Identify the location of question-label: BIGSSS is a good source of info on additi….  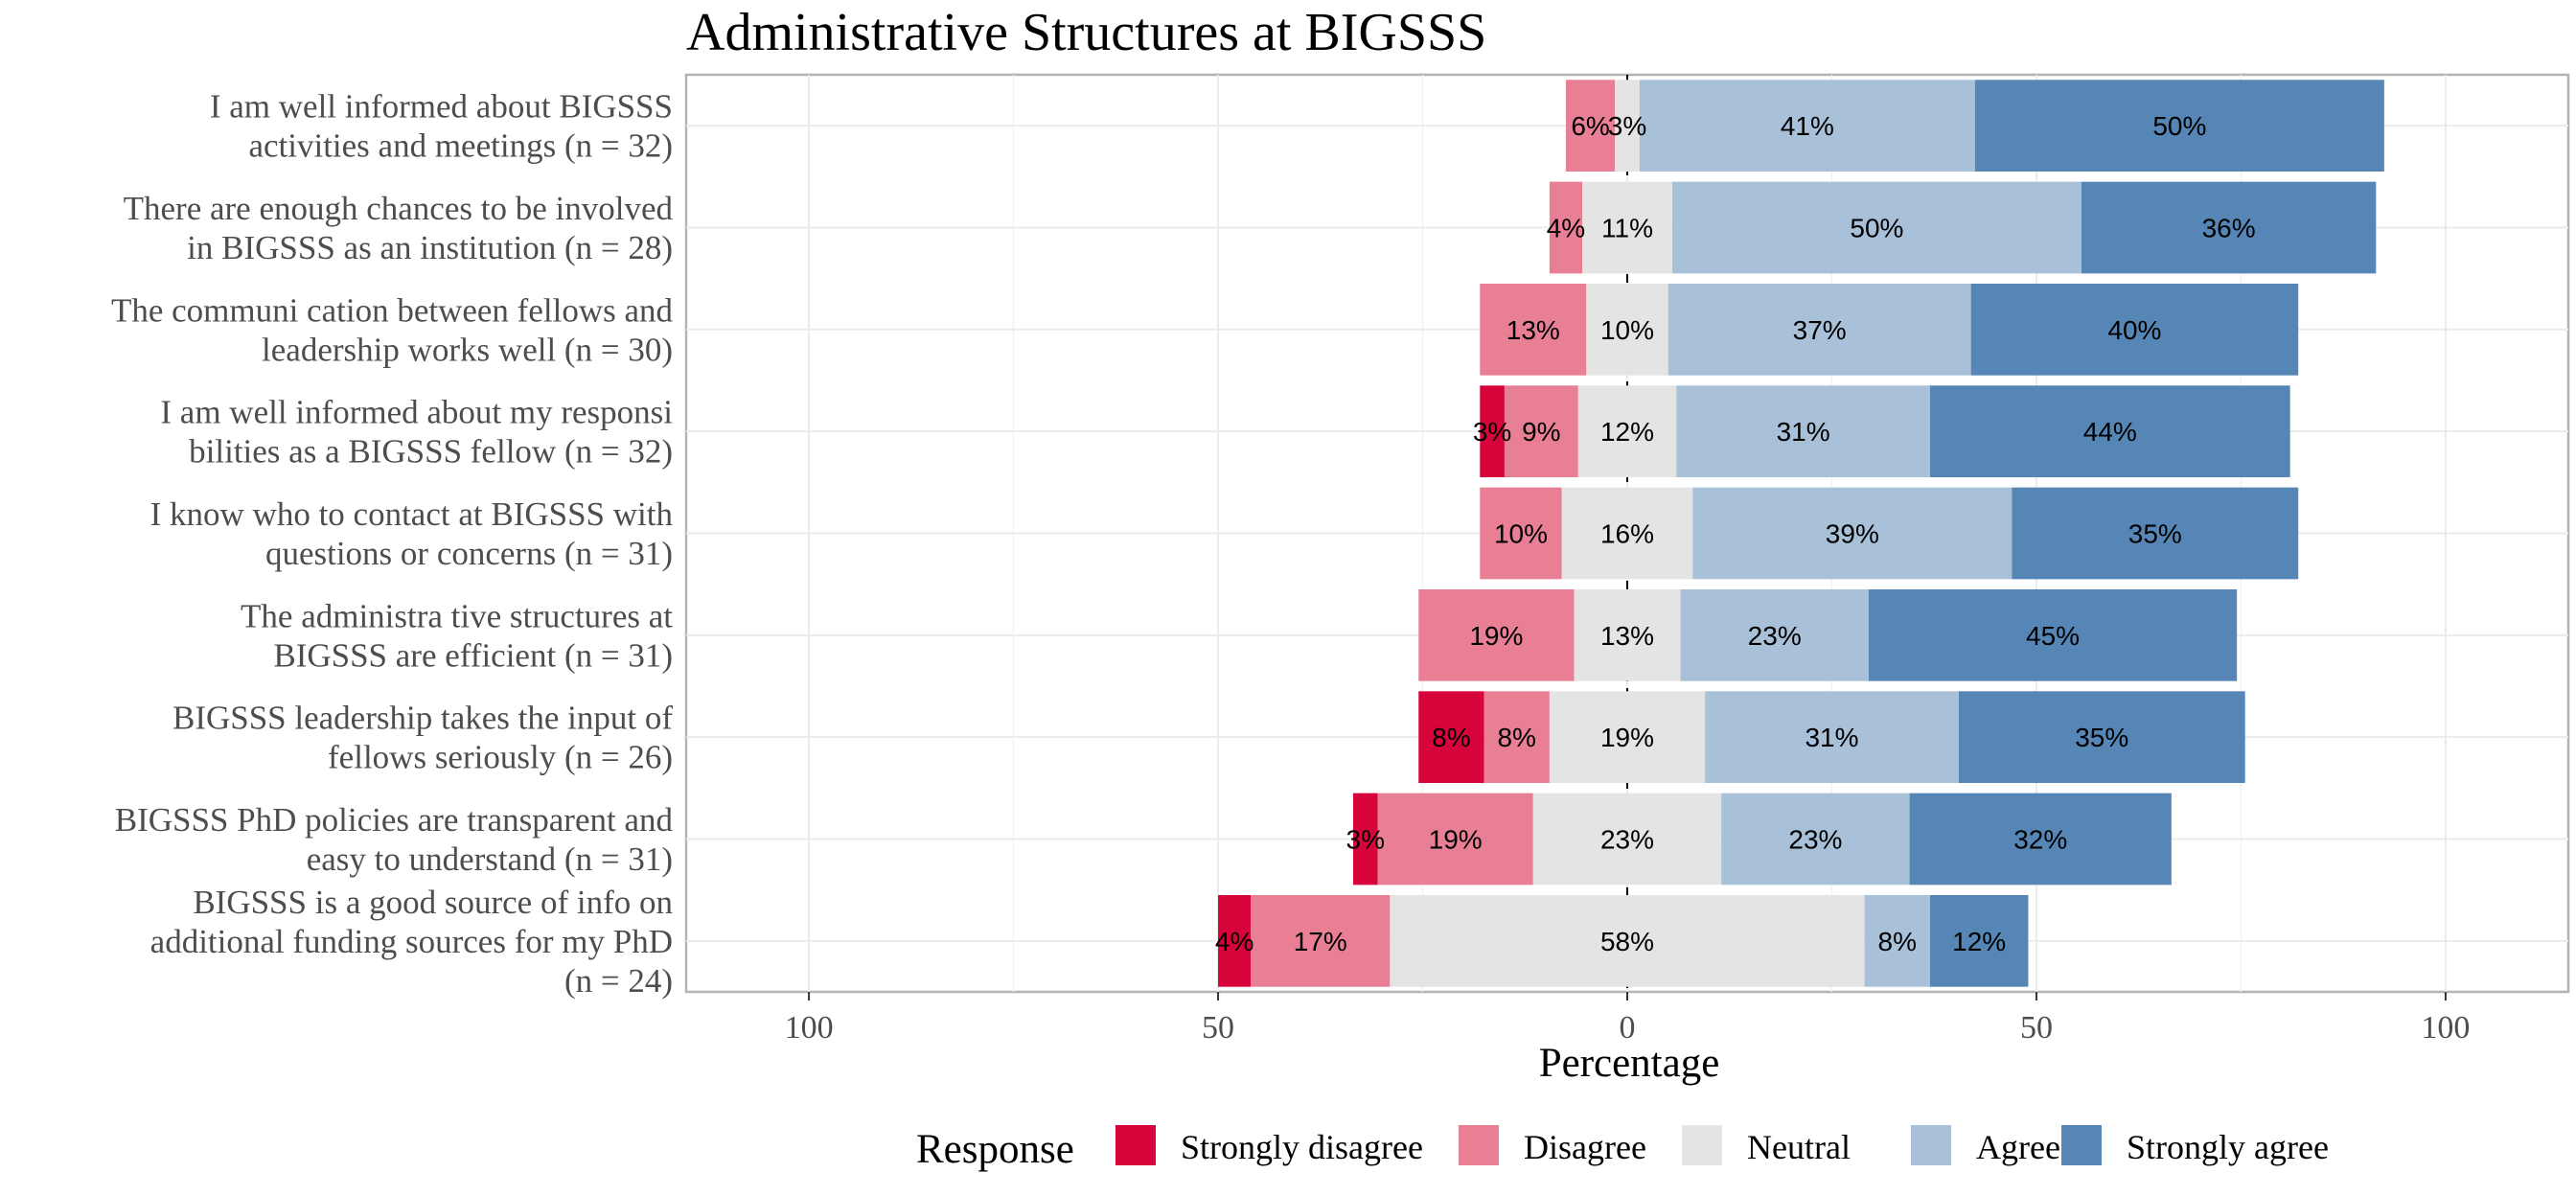
(411, 942).